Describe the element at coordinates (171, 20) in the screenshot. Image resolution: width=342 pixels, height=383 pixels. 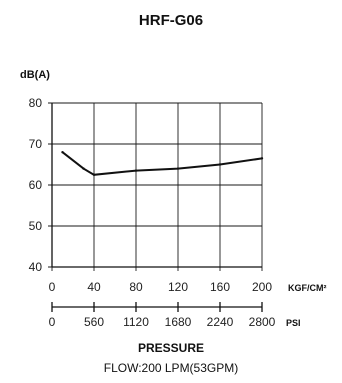
I see `chart-title: HRF-G06` at that location.